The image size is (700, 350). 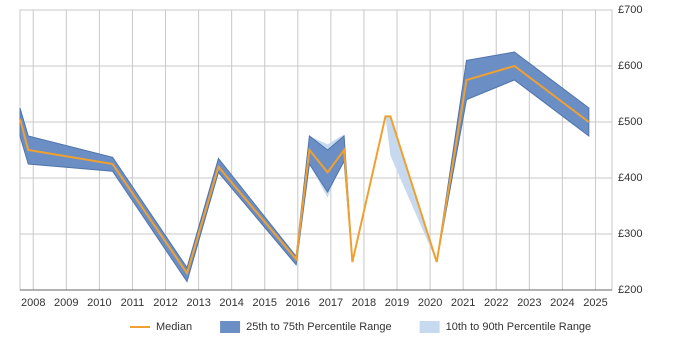 I want to click on legend-label: 25th to 75th Percentile Range, so click(x=319, y=327).